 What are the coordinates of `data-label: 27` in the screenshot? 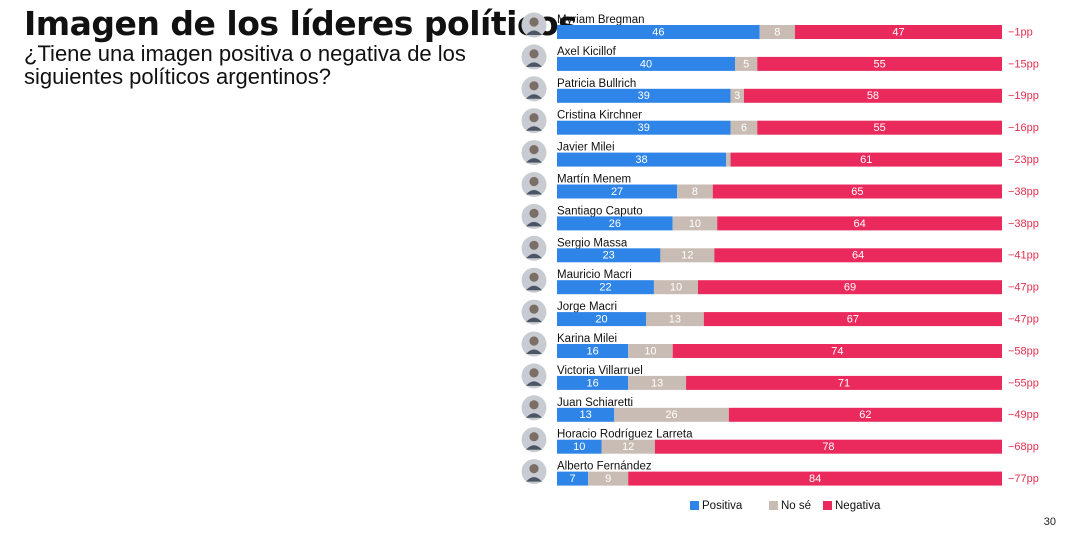 It's located at (617, 192).